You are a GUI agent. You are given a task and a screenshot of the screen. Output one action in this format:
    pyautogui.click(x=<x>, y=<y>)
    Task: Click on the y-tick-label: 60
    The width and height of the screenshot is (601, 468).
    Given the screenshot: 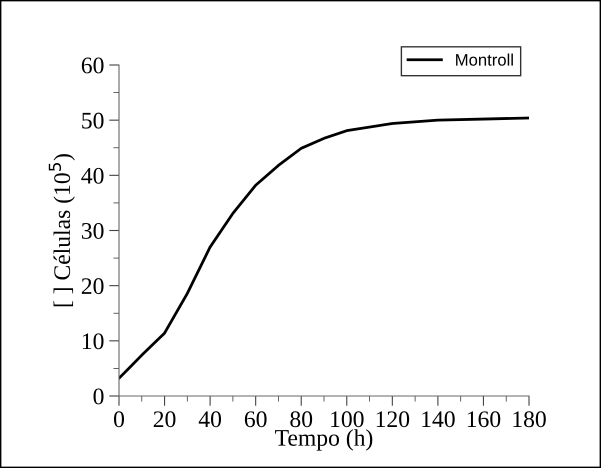 What is the action you would take?
    pyautogui.click(x=93, y=65)
    